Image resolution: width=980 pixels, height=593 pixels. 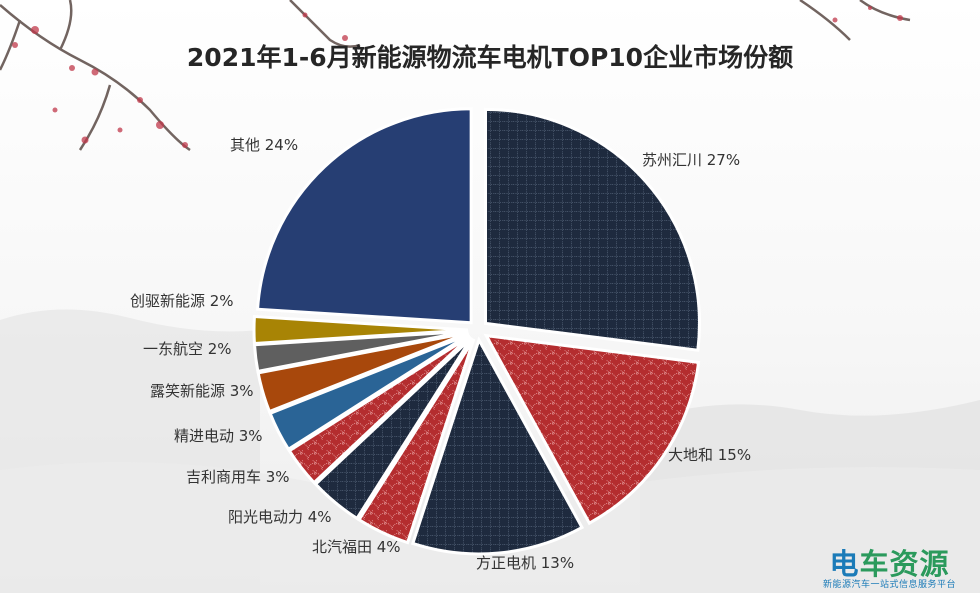 What do you see at coordinates (280, 517) in the screenshot?
I see `slice-label-5: 阳光电动力 4%` at bounding box center [280, 517].